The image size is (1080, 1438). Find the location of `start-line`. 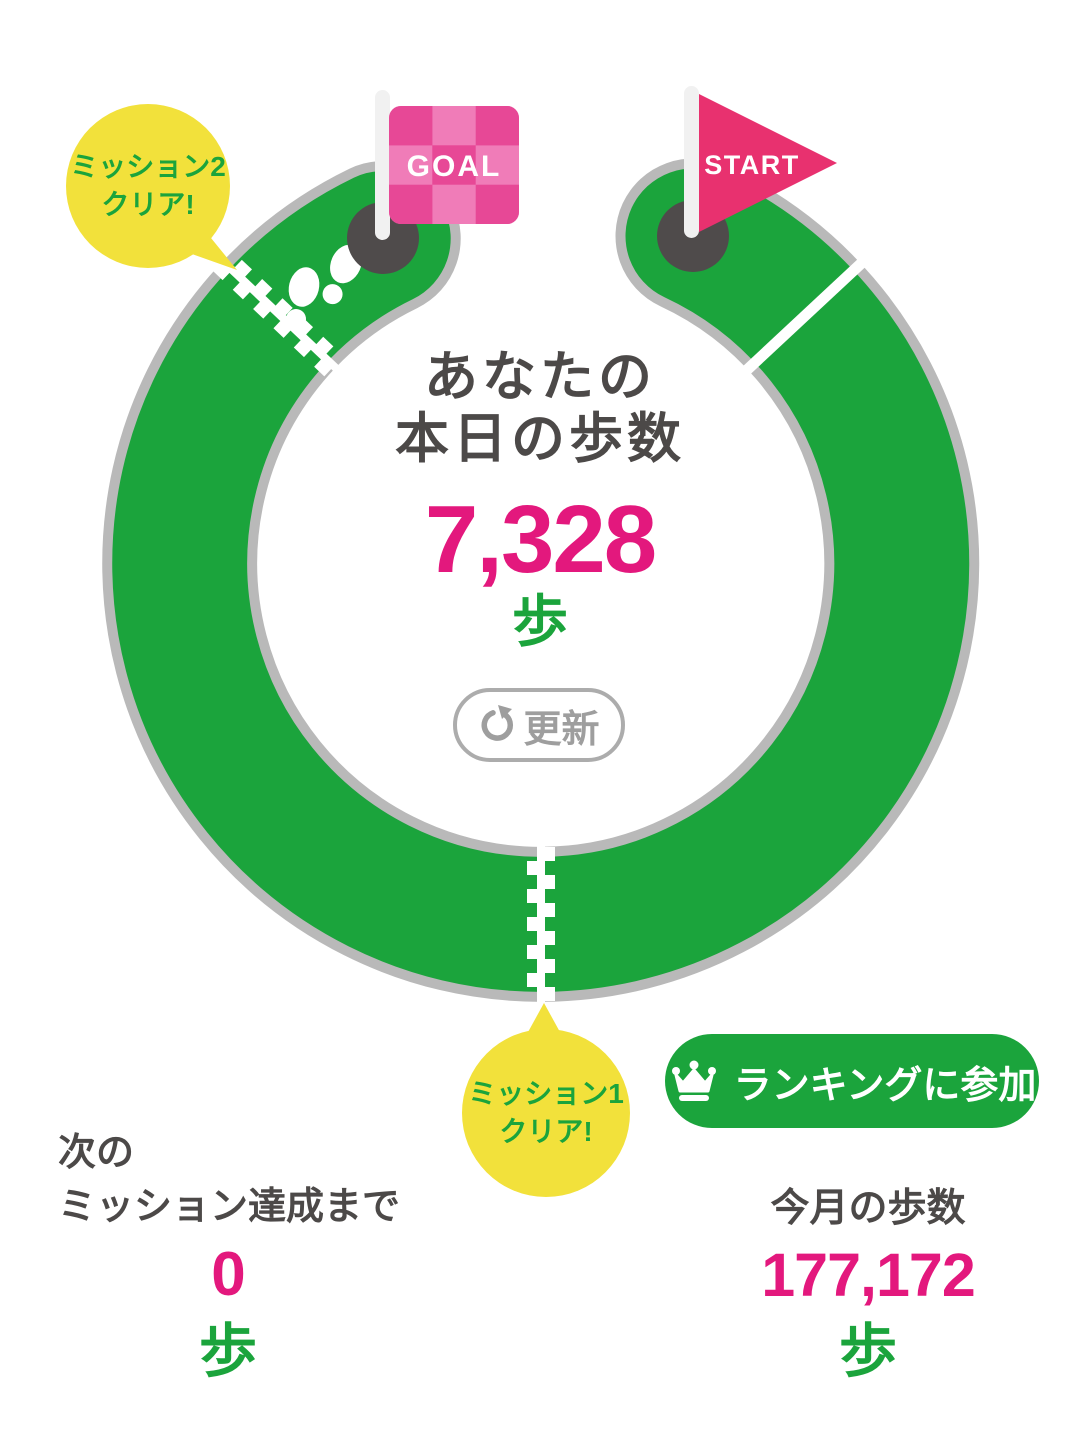

start-line is located at coordinates (806, 315).